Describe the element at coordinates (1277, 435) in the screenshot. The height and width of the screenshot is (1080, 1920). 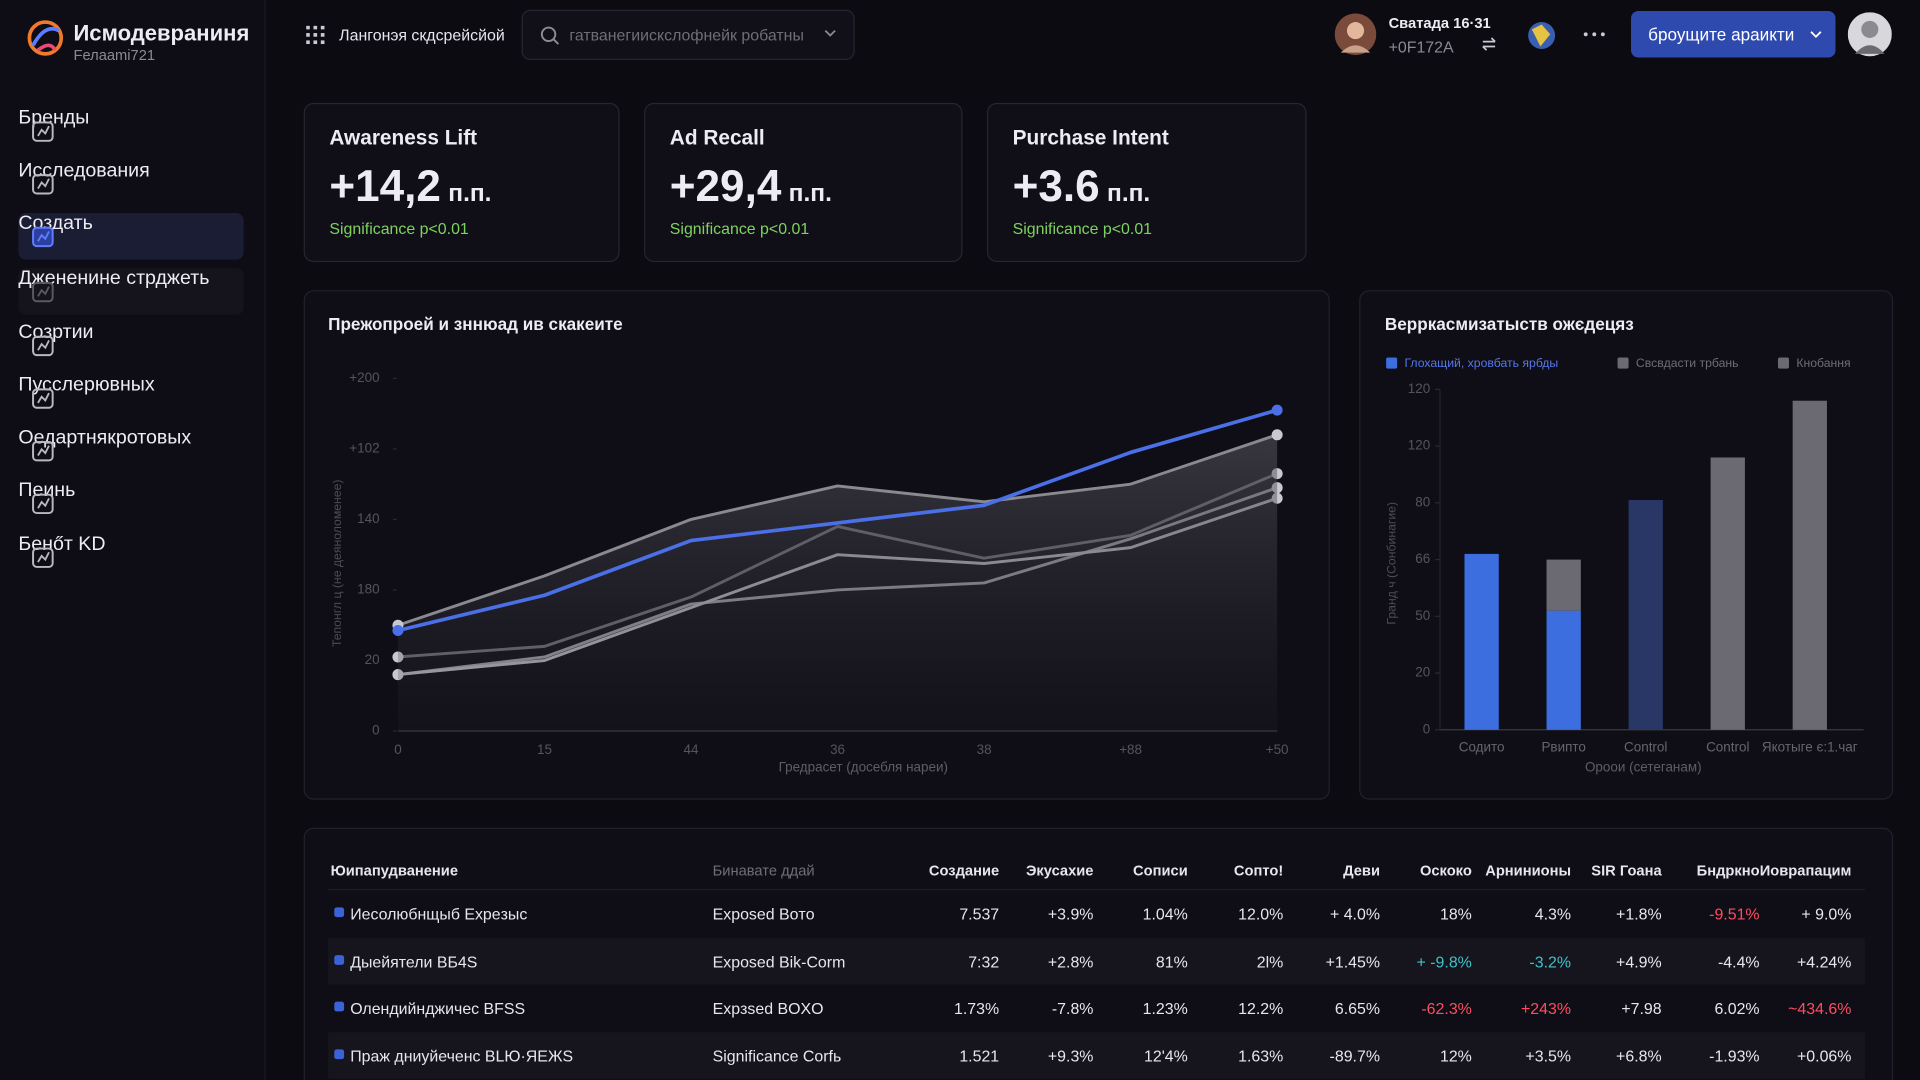
I see `series-point` at that location.